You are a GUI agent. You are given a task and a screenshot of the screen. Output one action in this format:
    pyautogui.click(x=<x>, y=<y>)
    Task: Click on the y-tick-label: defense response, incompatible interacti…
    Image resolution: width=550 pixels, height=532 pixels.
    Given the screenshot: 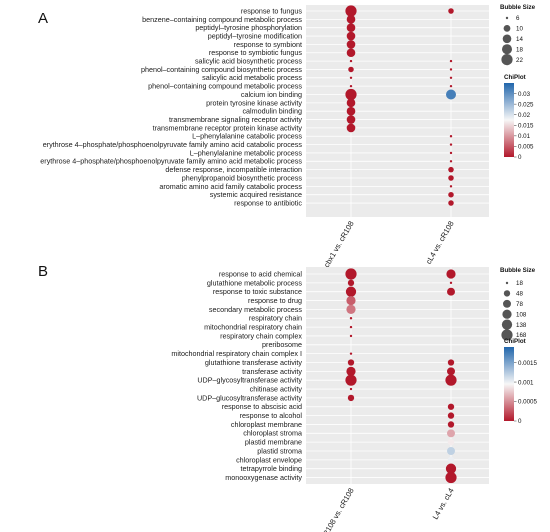 What is the action you would take?
    pyautogui.click(x=233, y=169)
    